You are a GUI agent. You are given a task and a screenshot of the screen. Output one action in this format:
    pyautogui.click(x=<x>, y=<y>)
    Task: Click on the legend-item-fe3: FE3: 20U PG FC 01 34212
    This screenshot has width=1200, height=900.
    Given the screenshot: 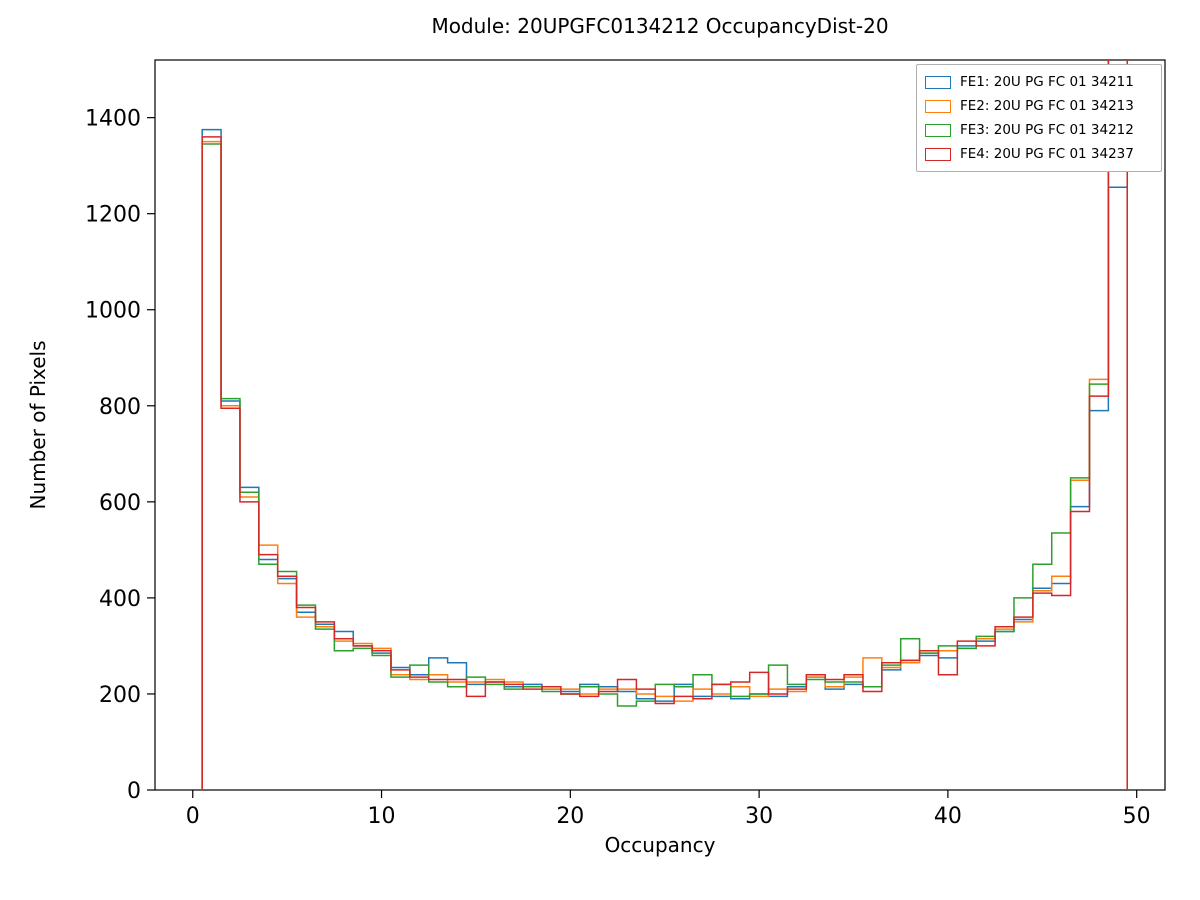 What is the action you would take?
    pyautogui.click(x=1039, y=130)
    